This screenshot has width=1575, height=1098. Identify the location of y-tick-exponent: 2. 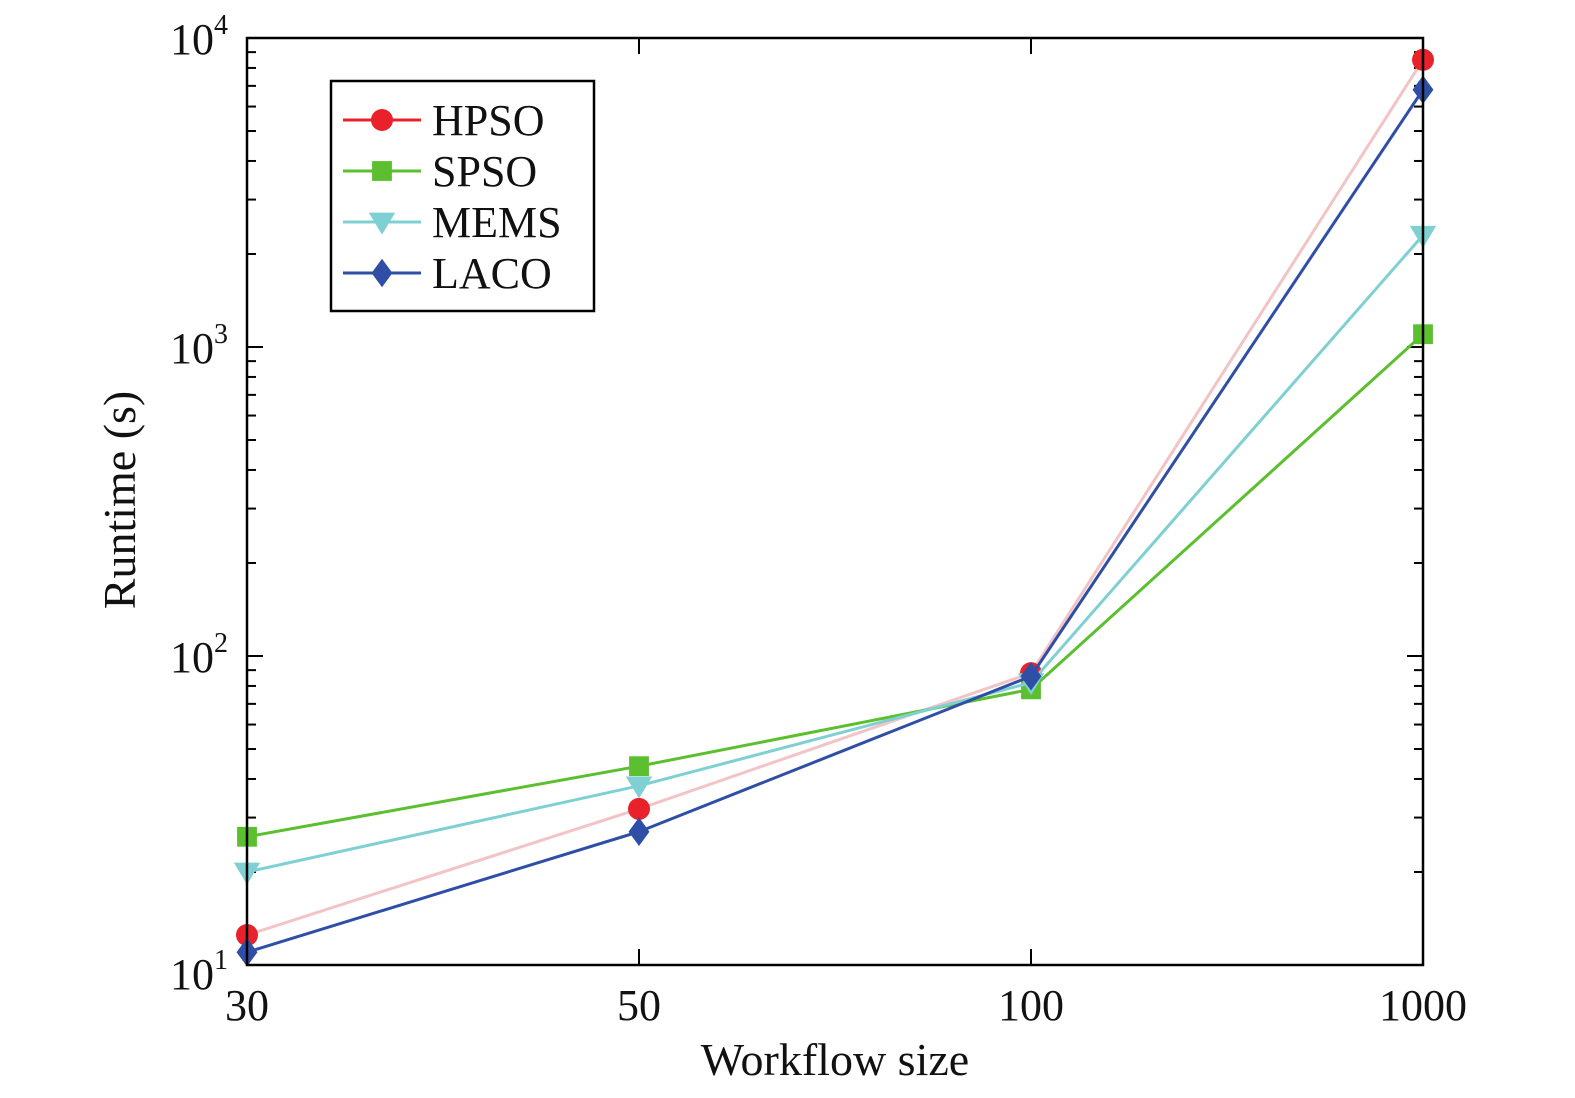
(221, 643).